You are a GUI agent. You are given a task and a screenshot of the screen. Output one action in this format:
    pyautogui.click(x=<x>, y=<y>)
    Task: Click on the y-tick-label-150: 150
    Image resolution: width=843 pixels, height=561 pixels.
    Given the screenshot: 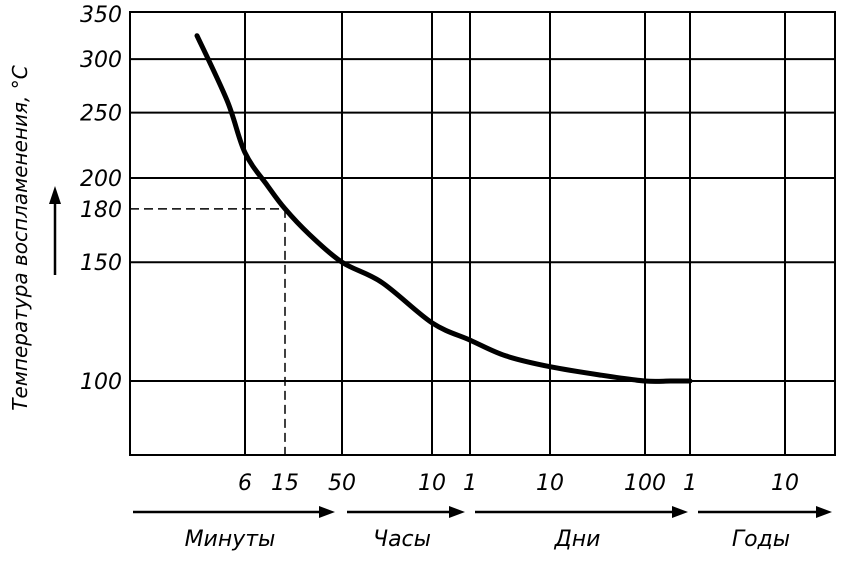 What is the action you would take?
    pyautogui.click(x=101, y=263)
    